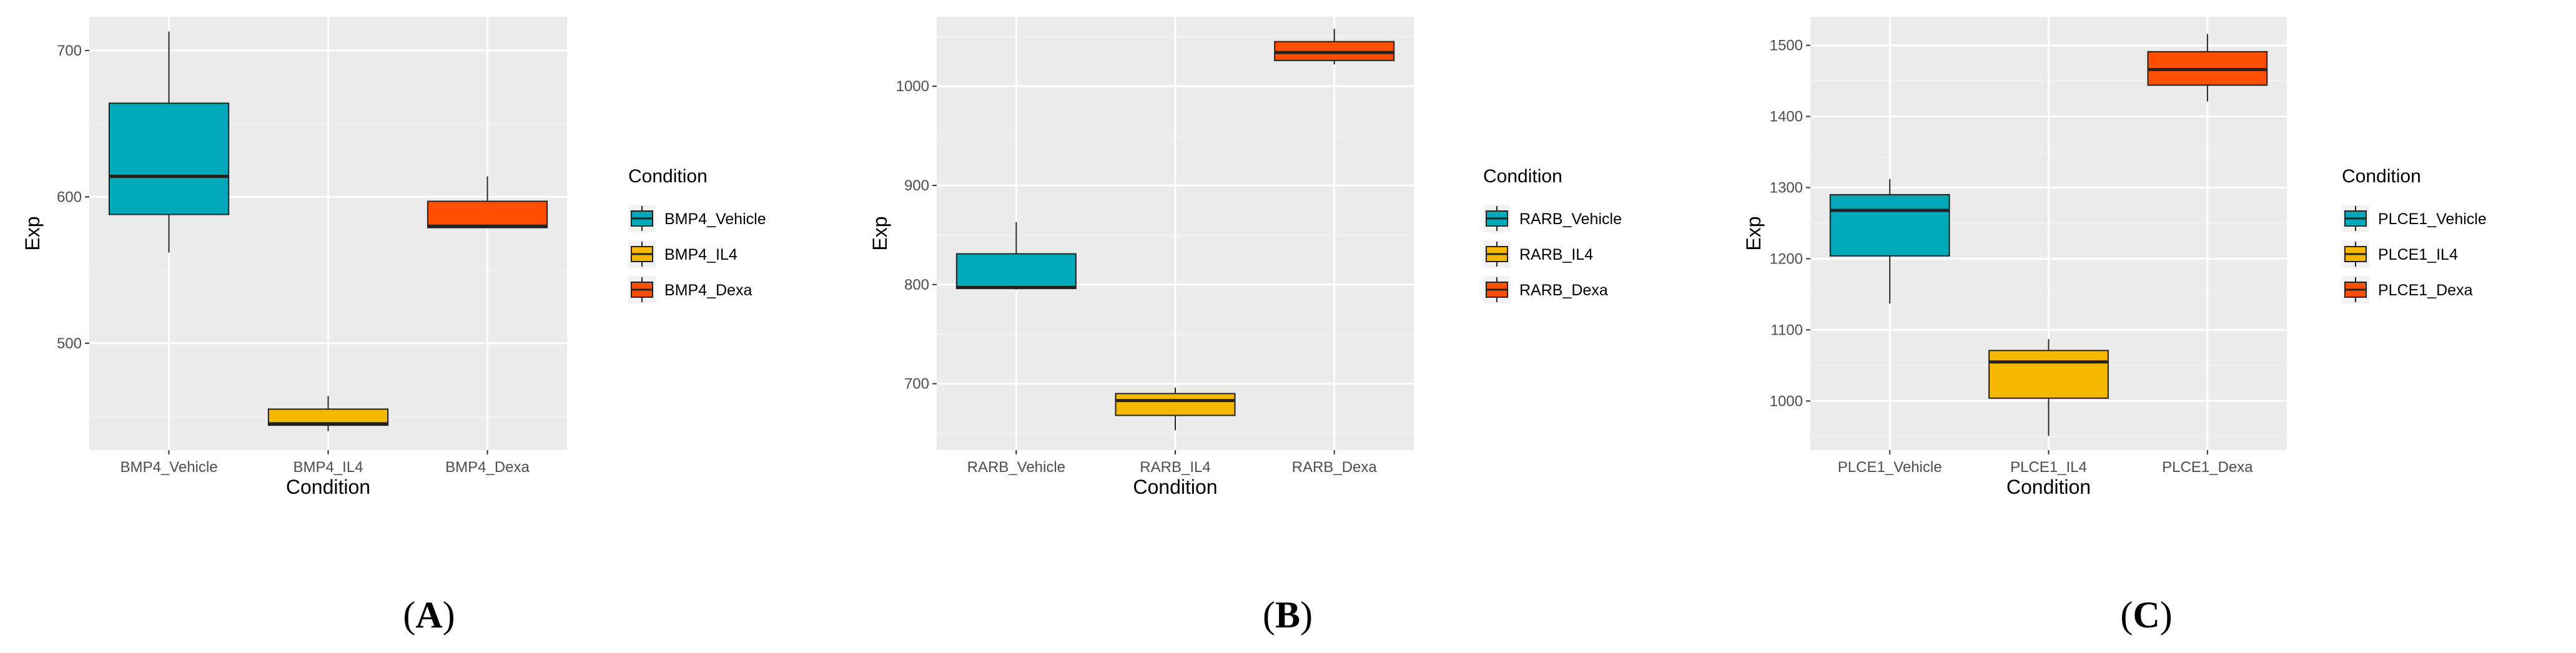 This screenshot has width=2576, height=653. Describe the element at coordinates (1335, 467) in the screenshot. I see `x-tick-label: RARB_Dexa` at that location.